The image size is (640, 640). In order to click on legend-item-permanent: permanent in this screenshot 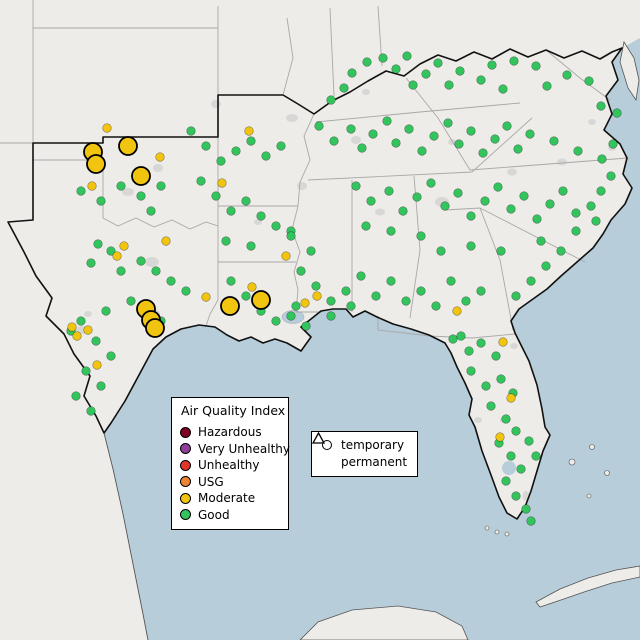, I will do `click(360, 451)`.